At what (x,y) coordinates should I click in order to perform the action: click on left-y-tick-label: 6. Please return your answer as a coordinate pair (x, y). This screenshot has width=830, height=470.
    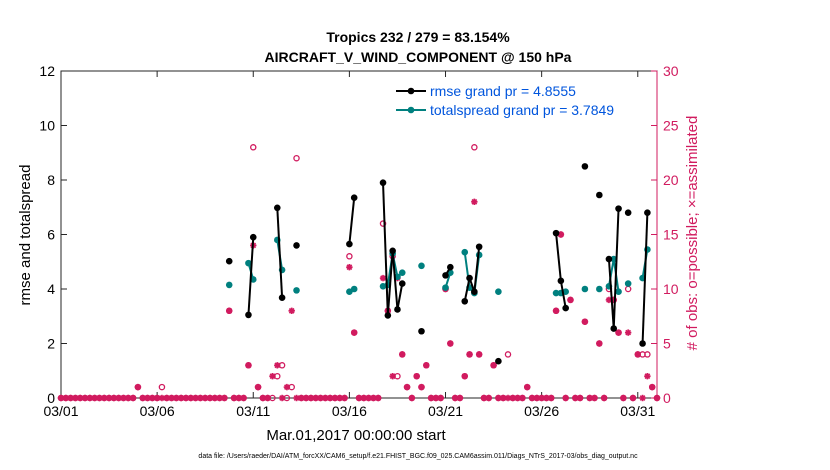
    Looking at the image, I should click on (51, 235).